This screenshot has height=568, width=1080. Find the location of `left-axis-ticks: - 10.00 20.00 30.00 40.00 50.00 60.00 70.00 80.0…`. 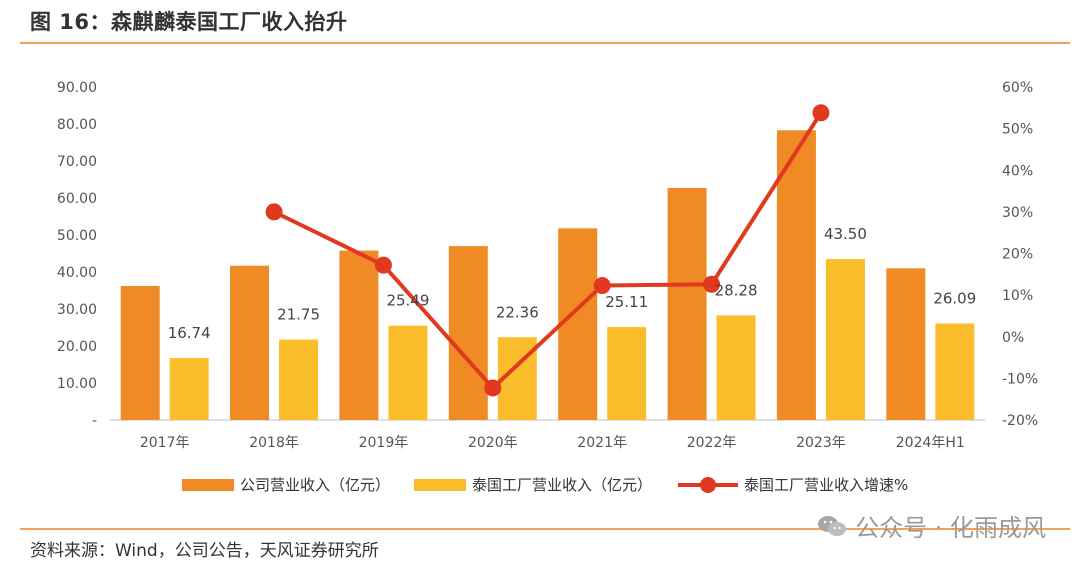

left-axis-ticks: - 10.00 20.00 30.00 40.00 50.00 60.00 70.00 80.0… is located at coordinates (77, 254).